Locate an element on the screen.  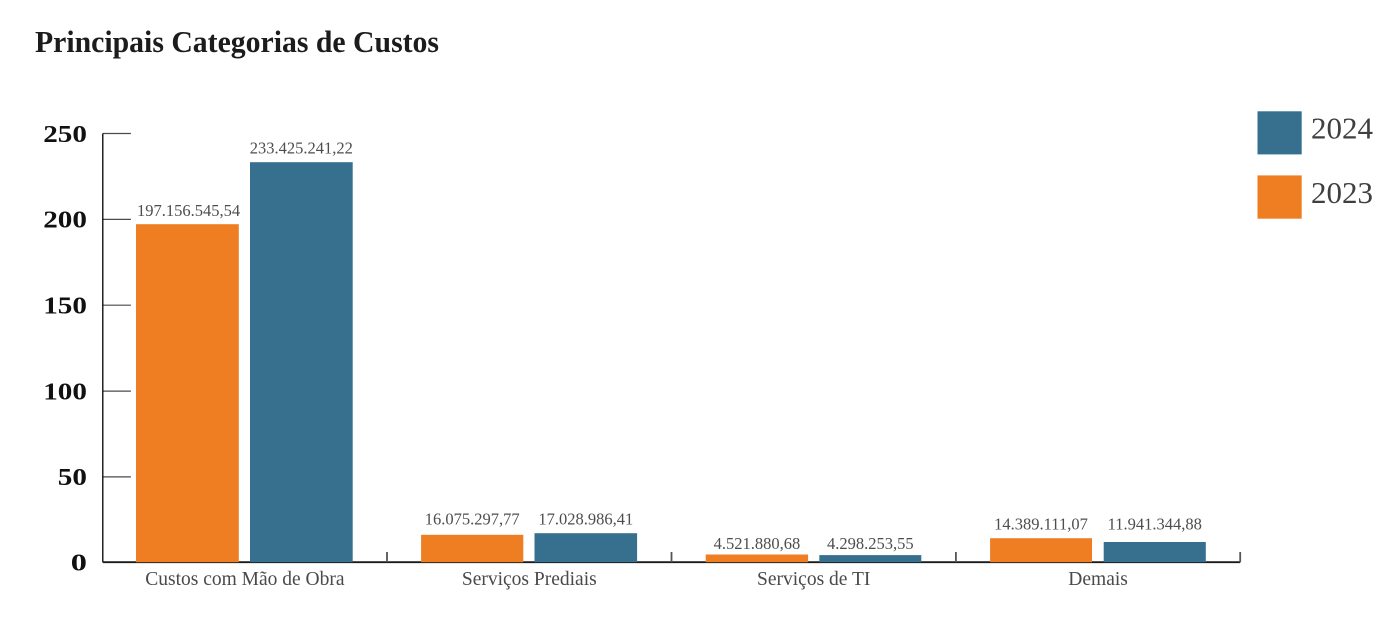
svg-text: 0 is located at coordinates (79, 562).